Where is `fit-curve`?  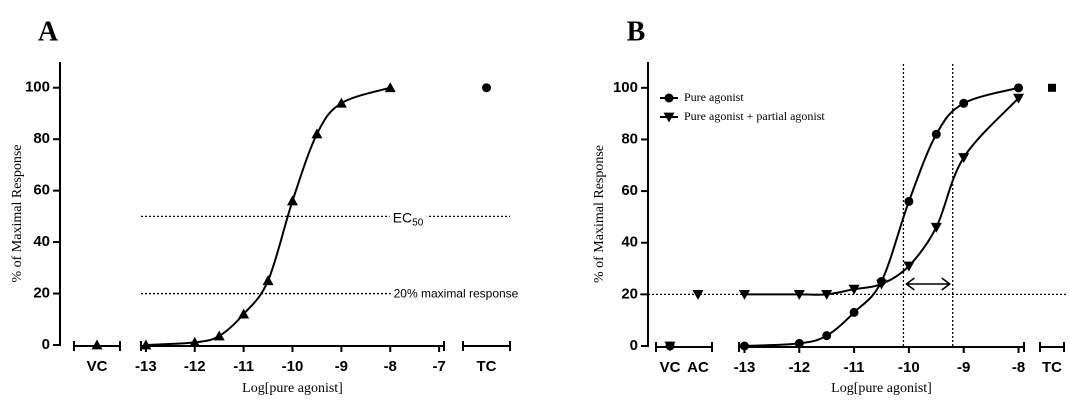
fit-curve is located at coordinates (882, 196).